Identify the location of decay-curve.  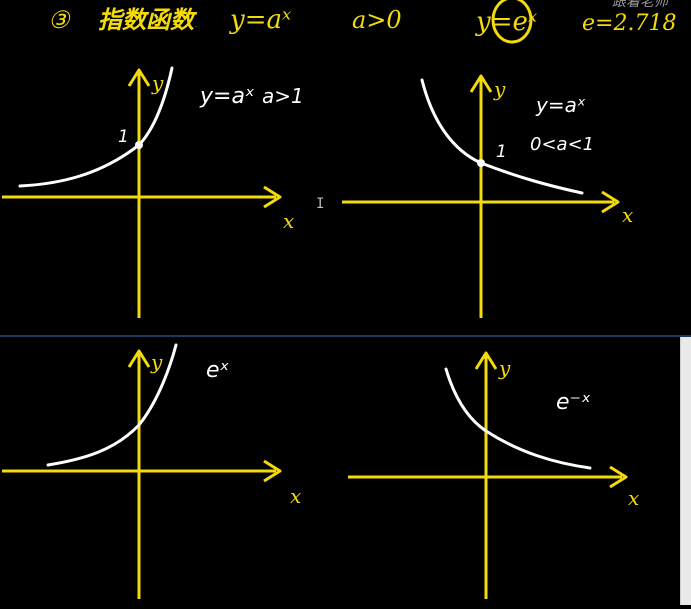
(518, 418).